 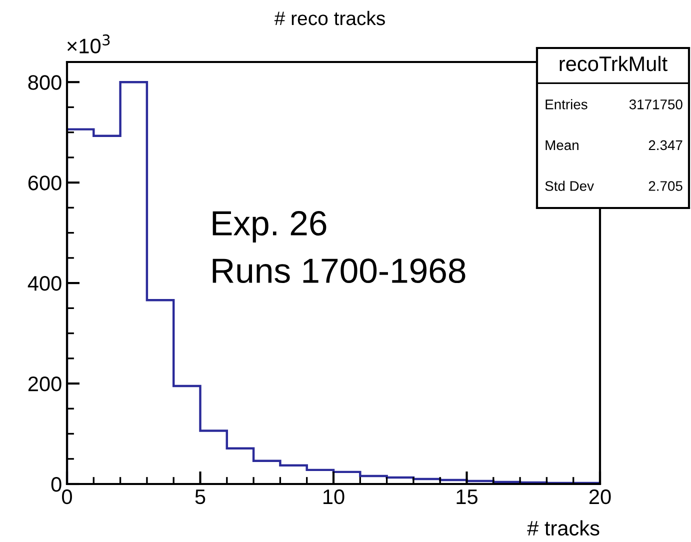 I want to click on text: 2.347, so click(x=665, y=145).